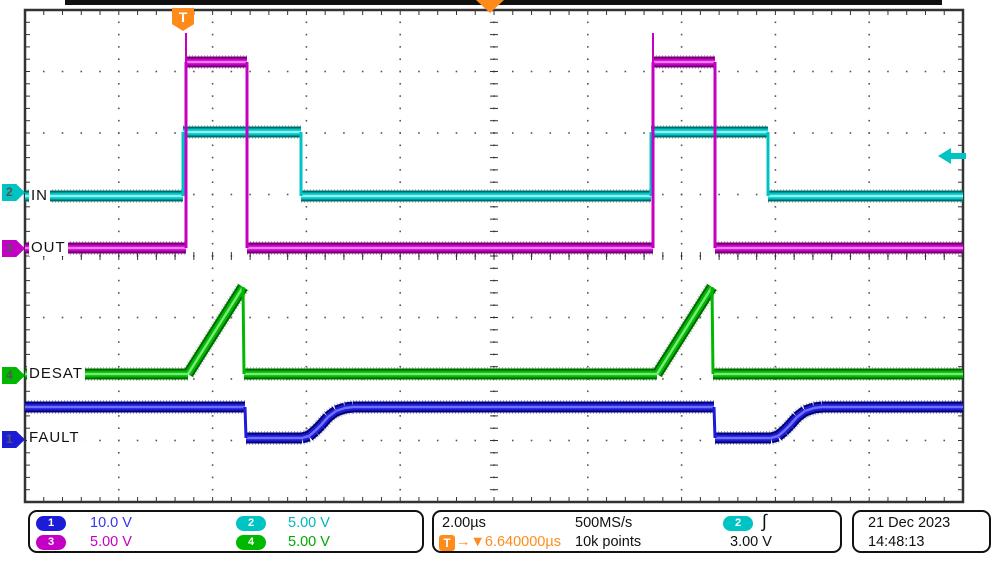  Describe the element at coordinates (309, 542) in the screenshot. I see `channel4-scale: 5.00 V` at that location.